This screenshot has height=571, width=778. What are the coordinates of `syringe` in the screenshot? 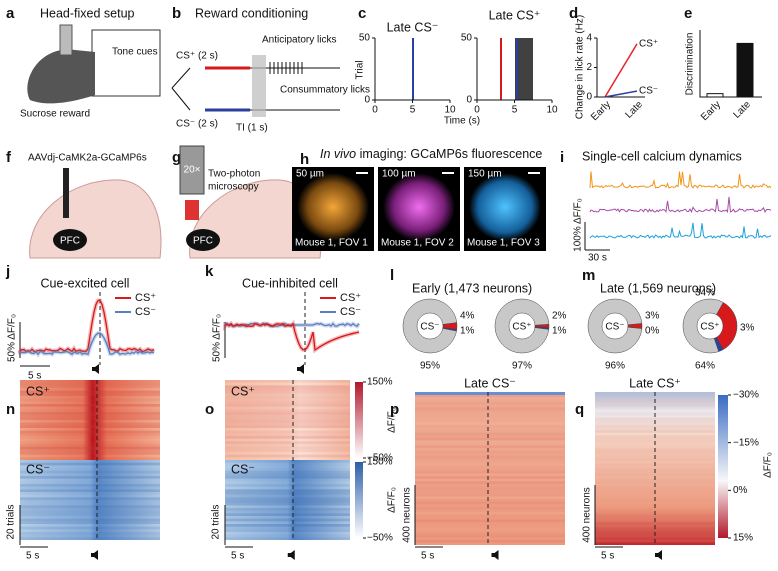 It's located at (66, 193).